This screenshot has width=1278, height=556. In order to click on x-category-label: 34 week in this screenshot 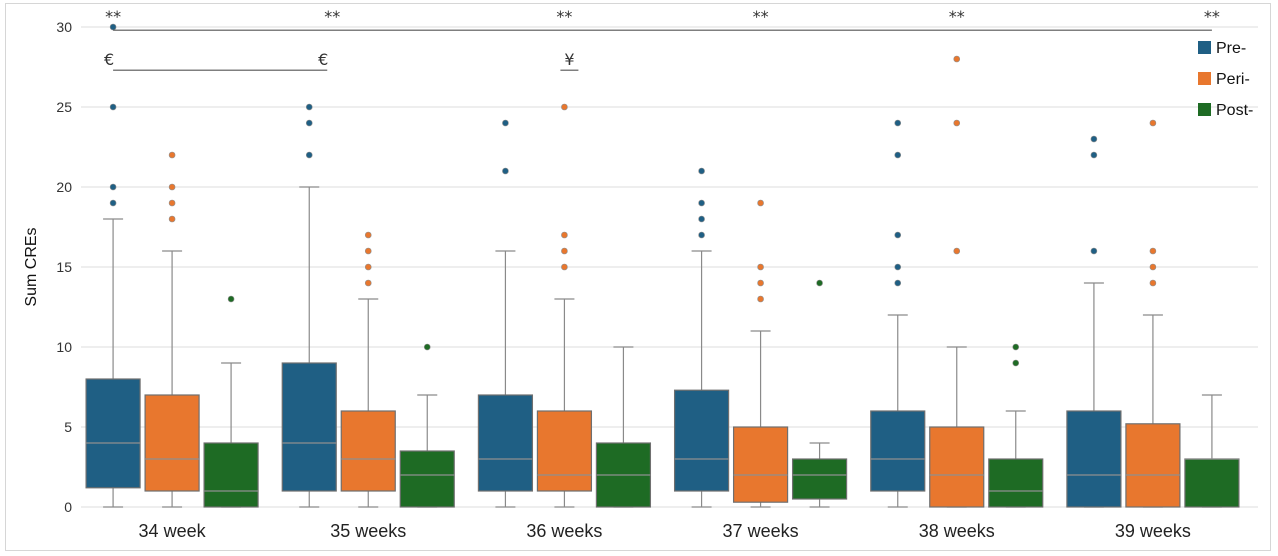, I will do `click(173, 531)`.